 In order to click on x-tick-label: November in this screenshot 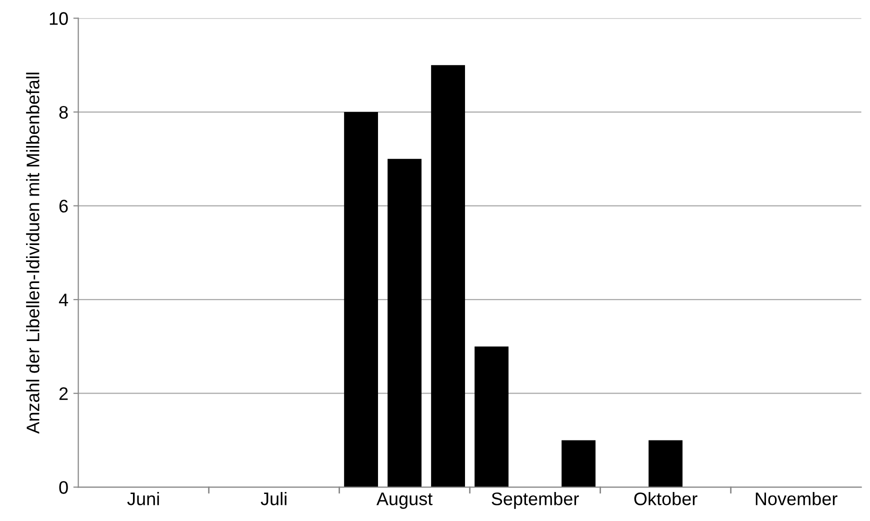, I will do `click(797, 499)`.